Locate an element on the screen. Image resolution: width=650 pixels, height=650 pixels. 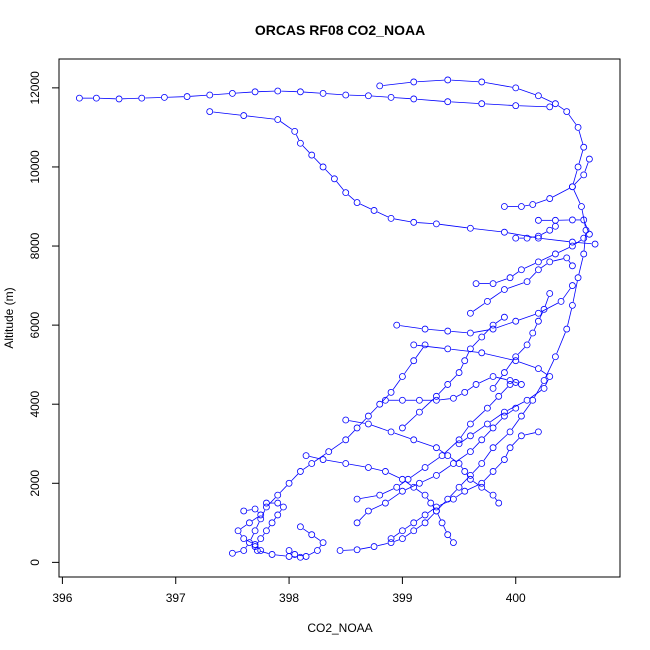
y-axis-label: Altitude (m) is located at coordinates (9, 317).